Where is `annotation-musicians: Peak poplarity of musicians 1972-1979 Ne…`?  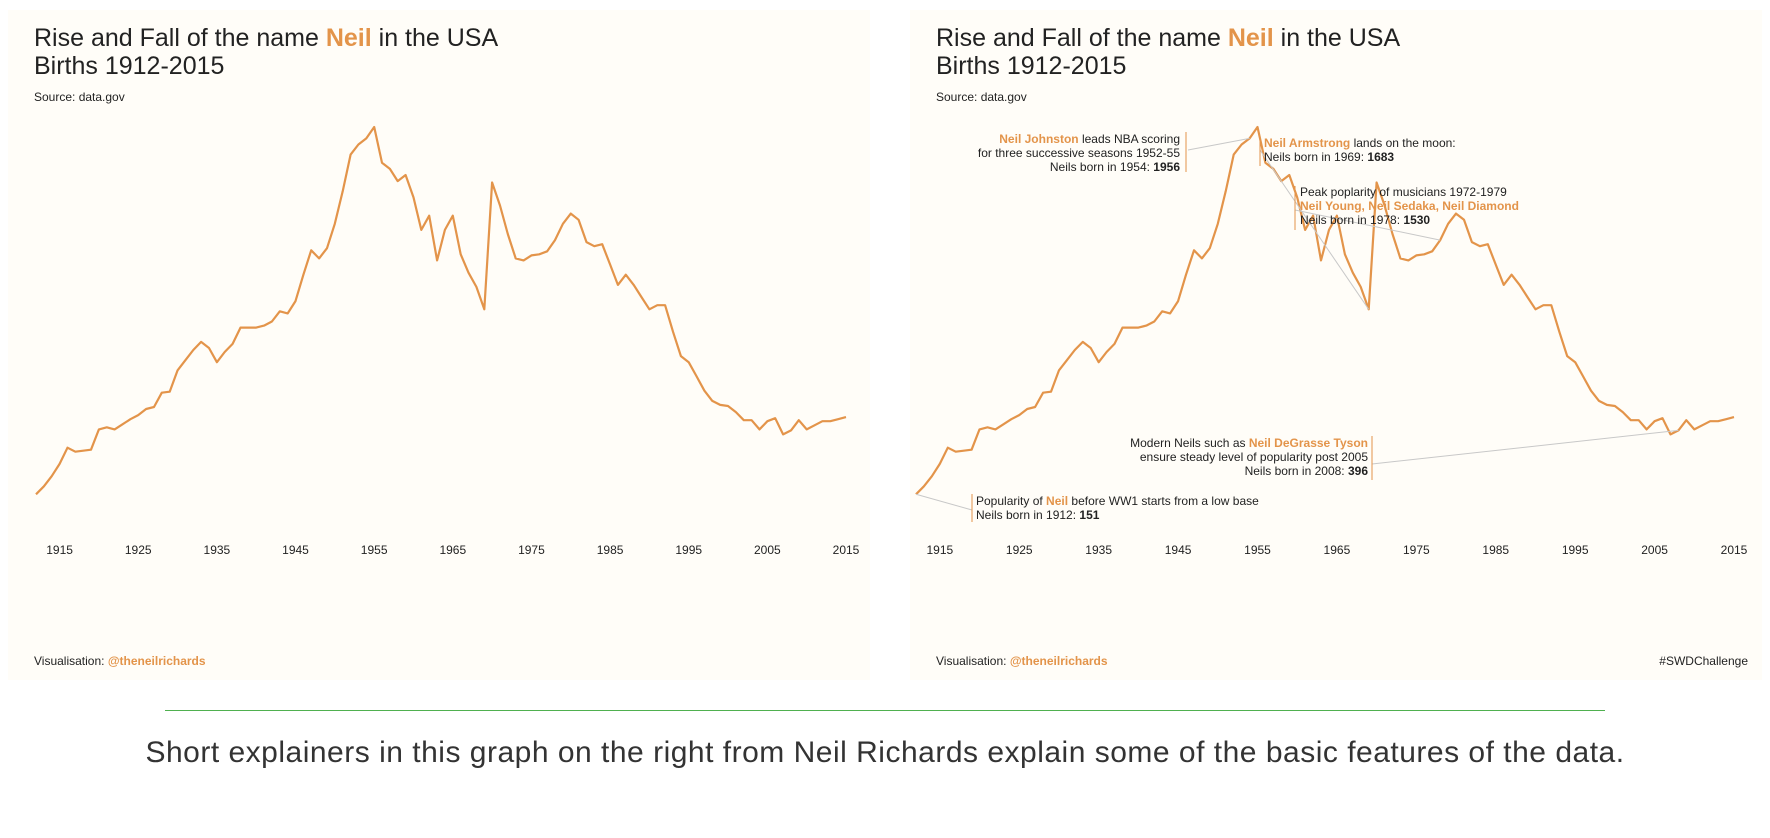
annotation-musicians: Peak poplarity of musicians 1972-1979 Ne… is located at coordinates (1430, 206).